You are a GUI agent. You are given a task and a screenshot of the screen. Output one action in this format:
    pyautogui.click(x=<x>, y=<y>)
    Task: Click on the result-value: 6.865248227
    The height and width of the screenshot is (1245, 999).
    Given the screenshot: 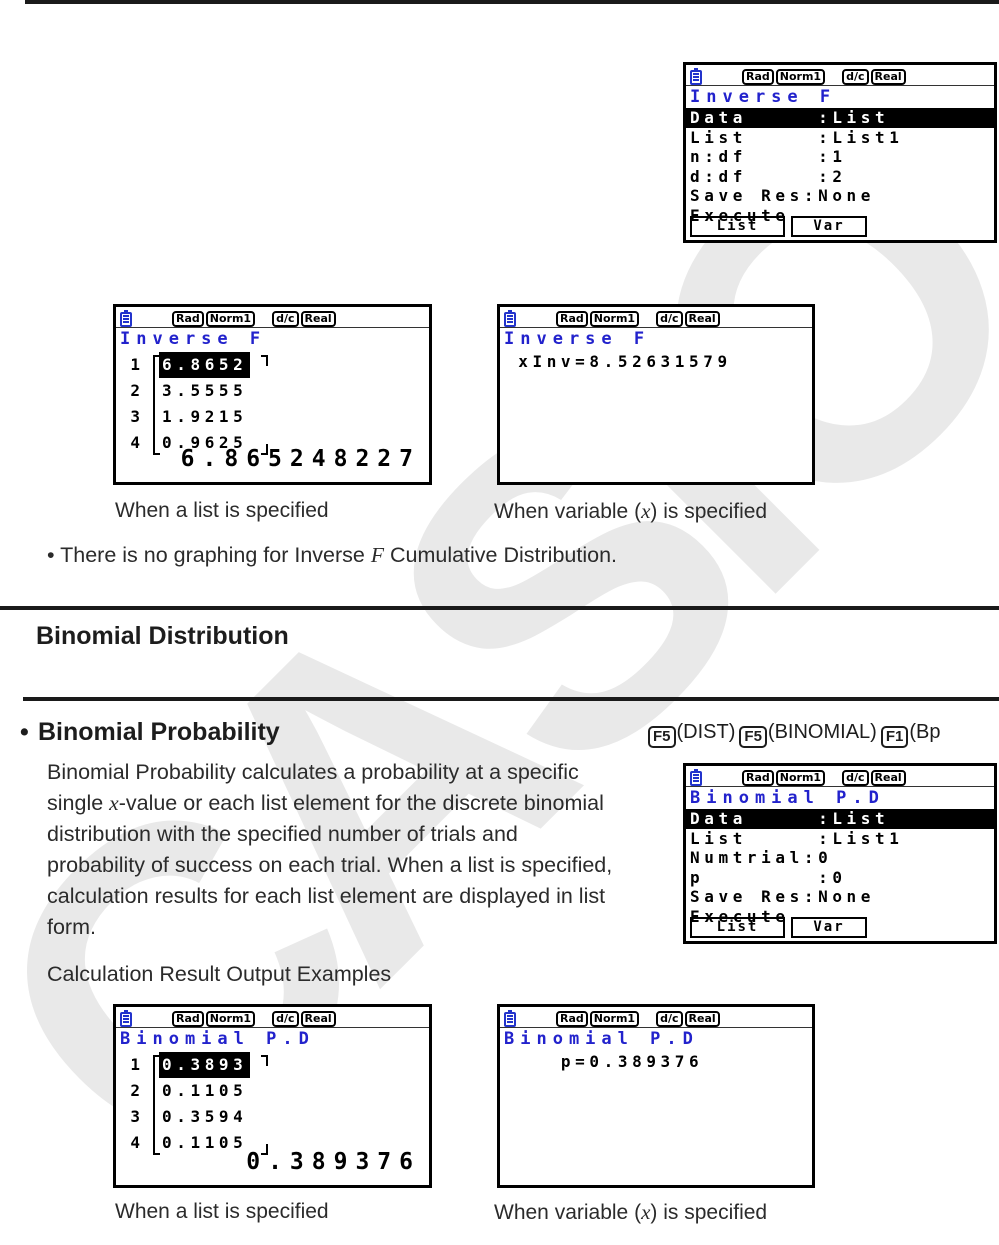 What is the action you would take?
    pyautogui.click(x=300, y=459)
    